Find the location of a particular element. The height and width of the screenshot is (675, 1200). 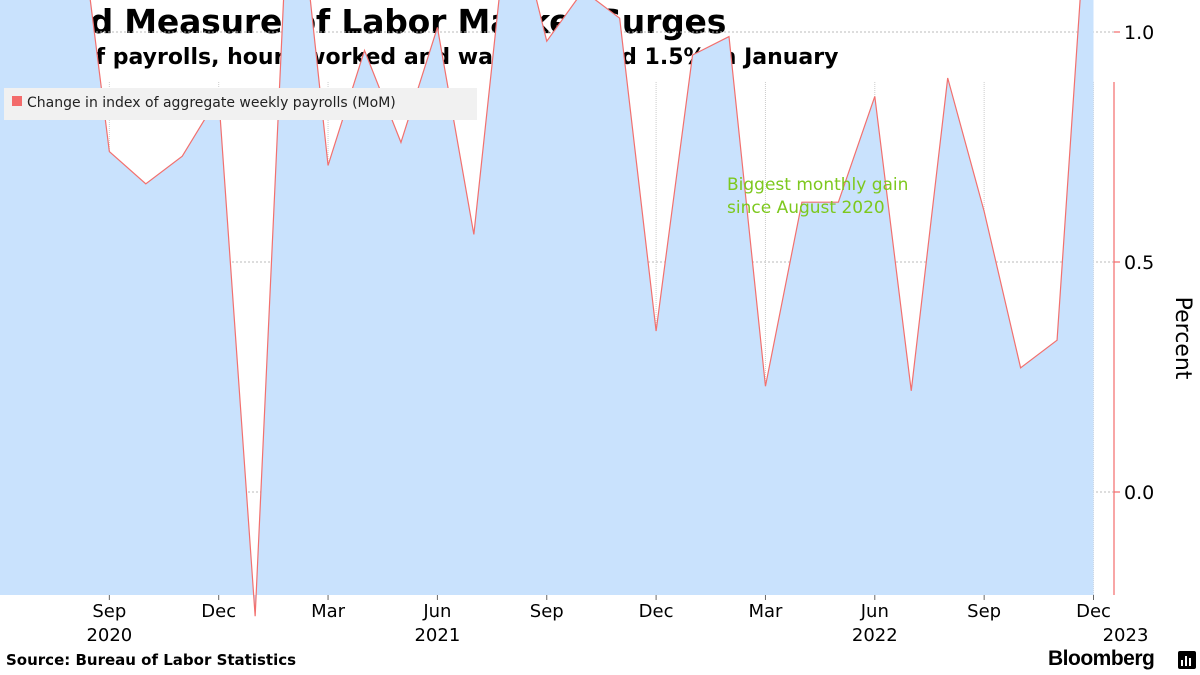

x-tick-label-2: Mar is located at coordinates (328, 611).